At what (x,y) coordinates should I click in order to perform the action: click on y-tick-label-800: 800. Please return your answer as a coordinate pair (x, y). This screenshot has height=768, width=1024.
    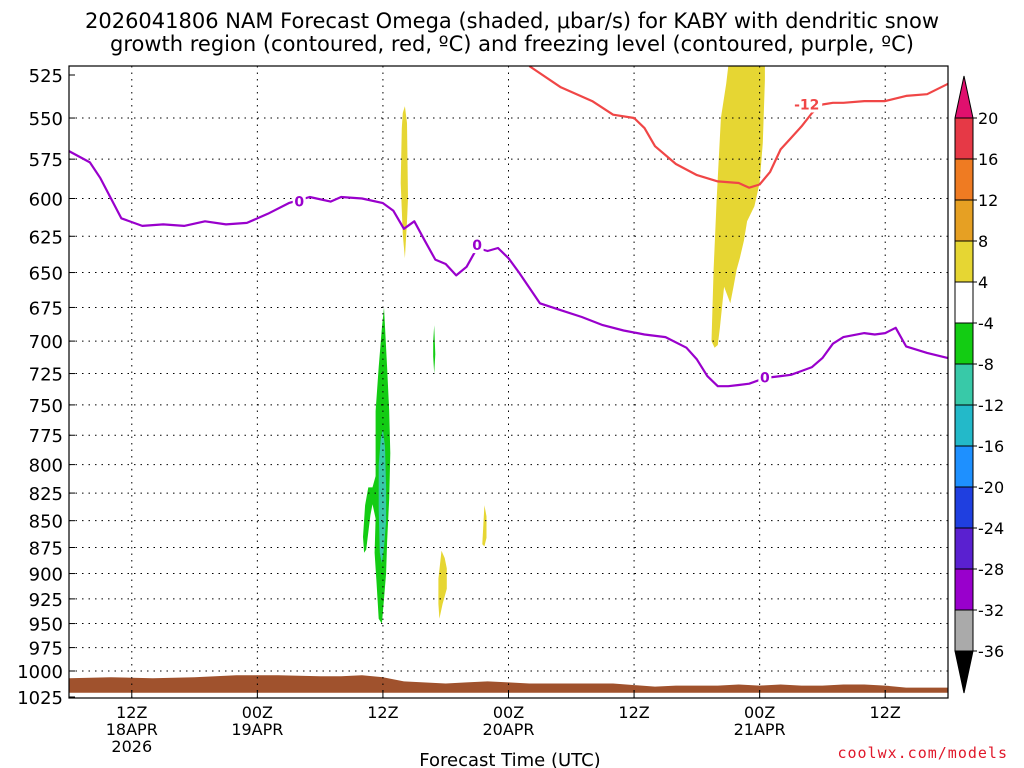
    Looking at the image, I should click on (46, 466).